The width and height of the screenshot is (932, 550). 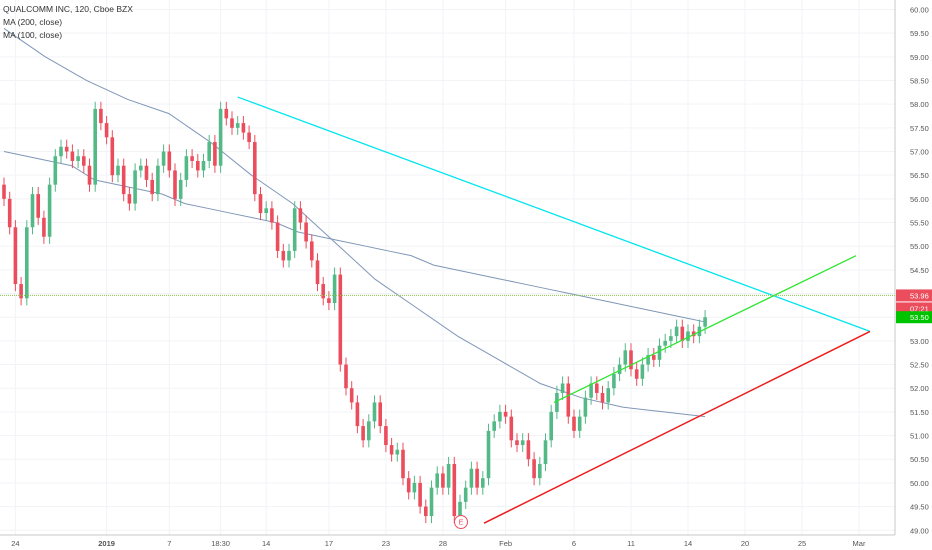 What do you see at coordinates (919, 341) in the screenshot?
I see `price-tick-label: 53.00` at bounding box center [919, 341].